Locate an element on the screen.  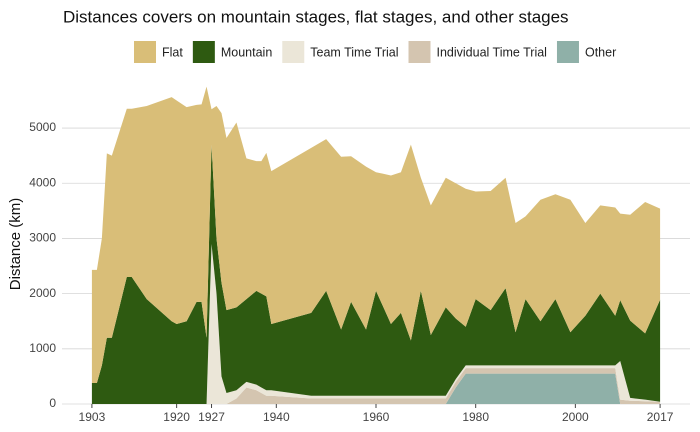
x-tick-label: 2000 is located at coordinates (575, 417).